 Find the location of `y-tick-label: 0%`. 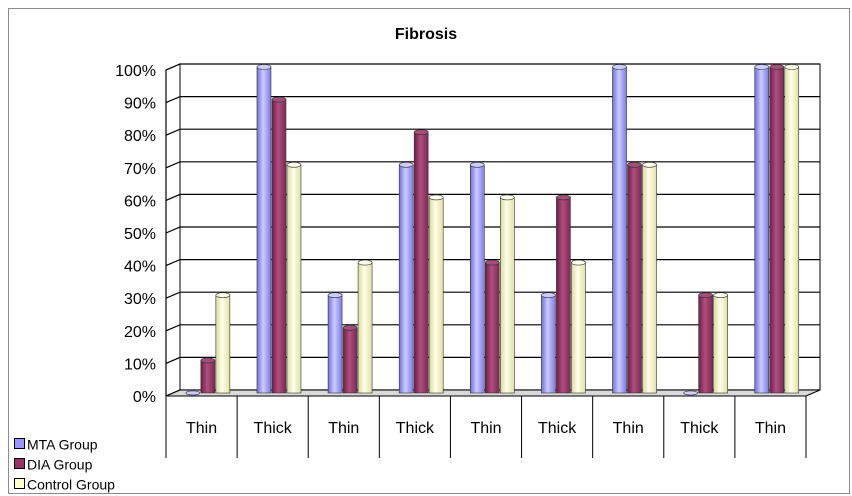

y-tick-label: 0% is located at coordinates (144, 397).